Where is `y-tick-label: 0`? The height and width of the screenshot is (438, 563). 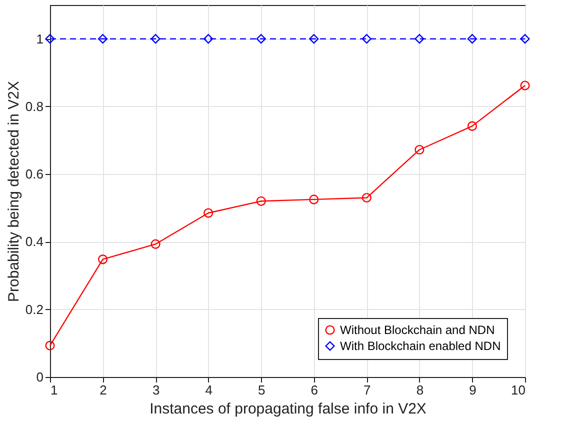 y-tick-label: 0 is located at coordinates (40, 377).